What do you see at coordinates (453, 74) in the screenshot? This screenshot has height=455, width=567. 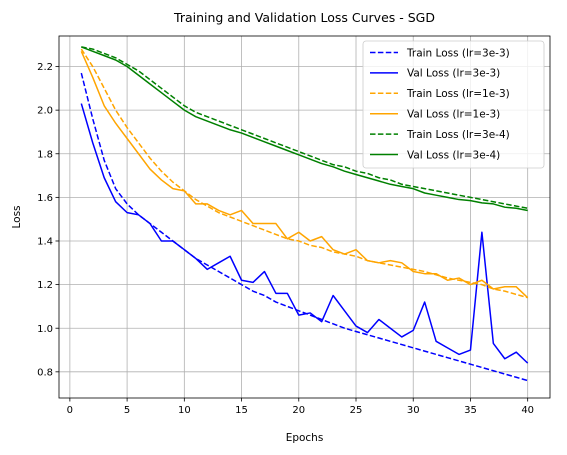 I see `legend-label: Val Loss (lr=3e-3)` at bounding box center [453, 74].